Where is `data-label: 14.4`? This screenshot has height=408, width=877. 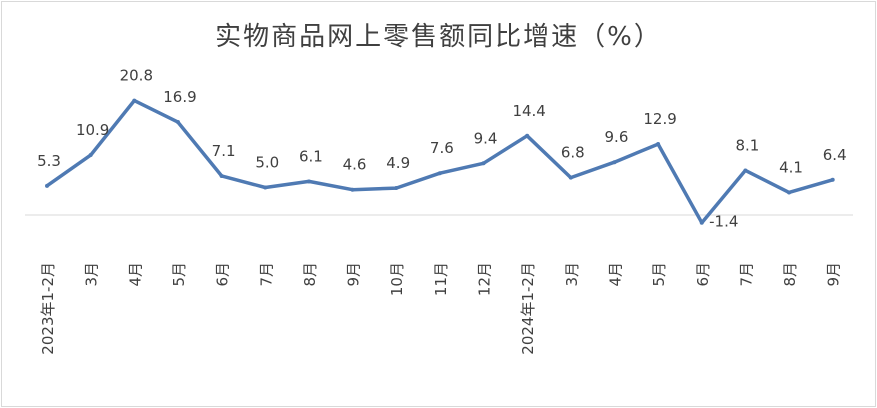 data-label: 14.4 is located at coordinates (528, 111).